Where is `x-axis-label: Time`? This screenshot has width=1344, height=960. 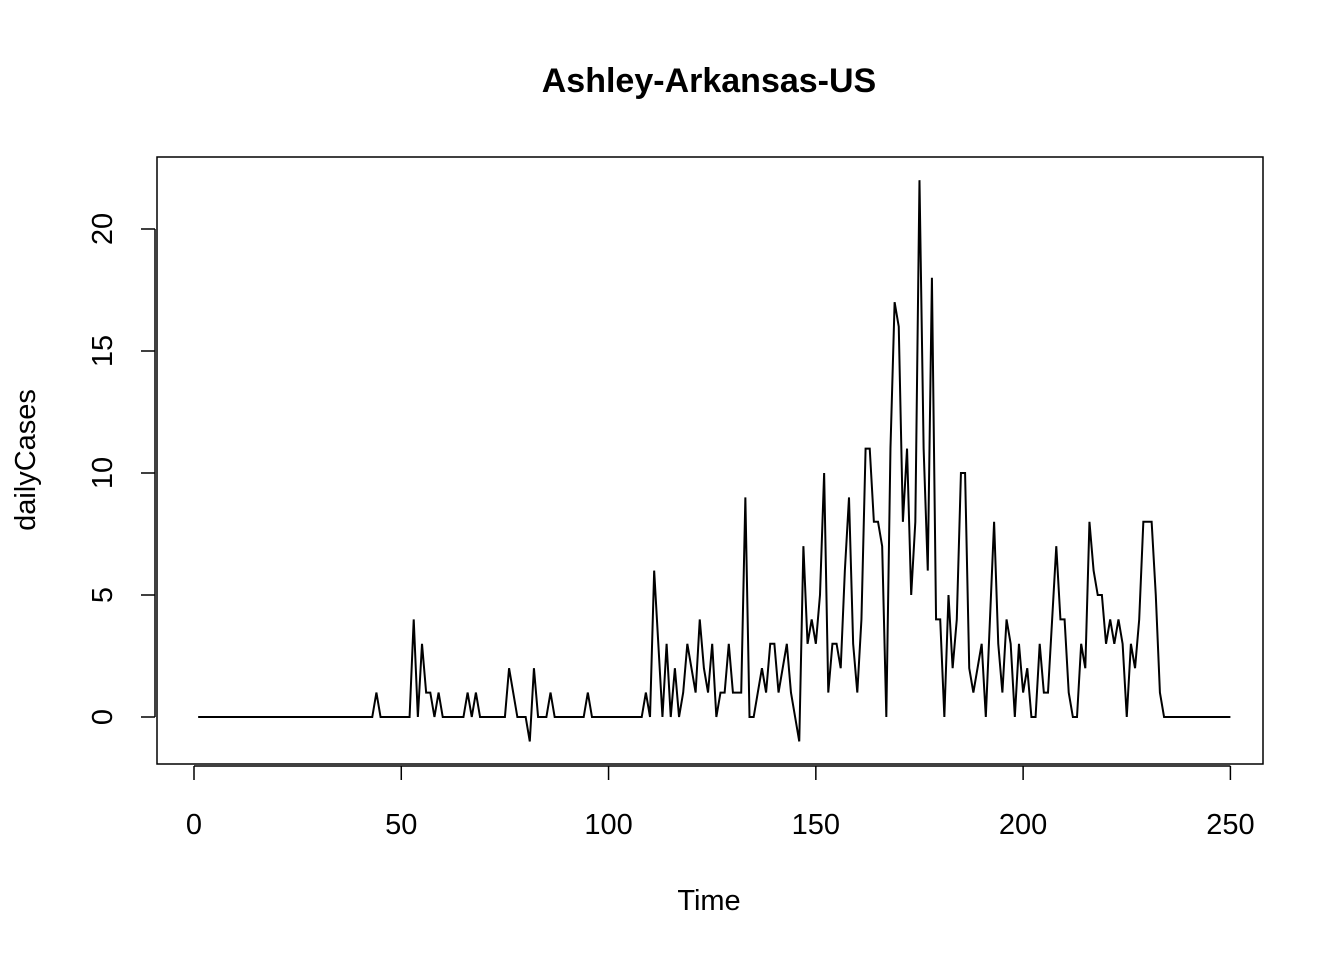
x-axis-label: Time is located at coordinates (708, 901).